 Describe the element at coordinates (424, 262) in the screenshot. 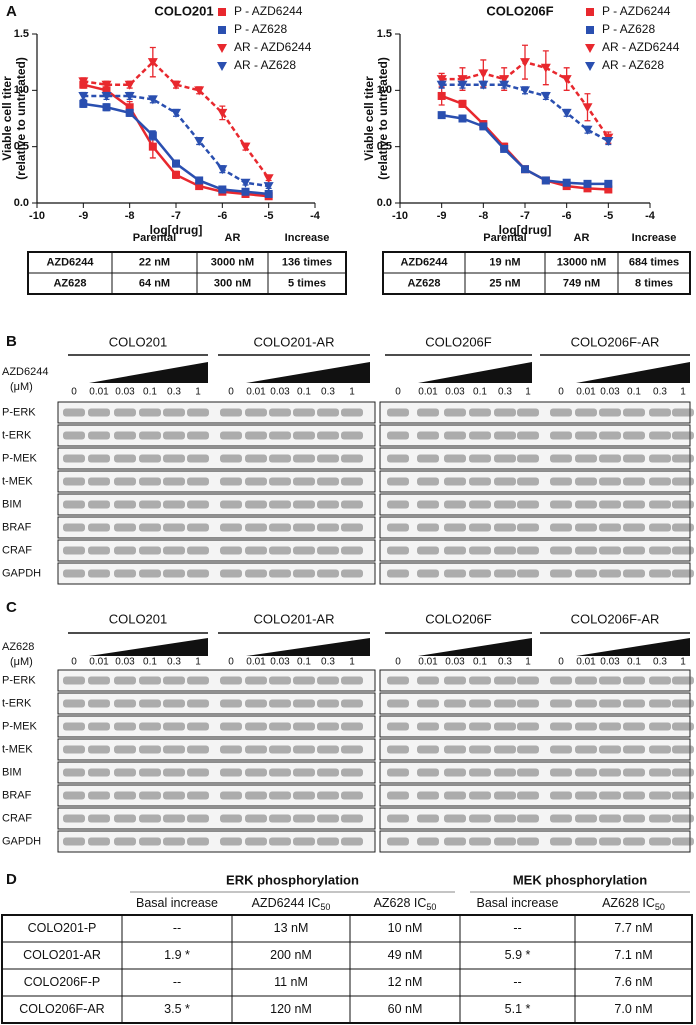

I see `table-cell: AZD6244` at that location.